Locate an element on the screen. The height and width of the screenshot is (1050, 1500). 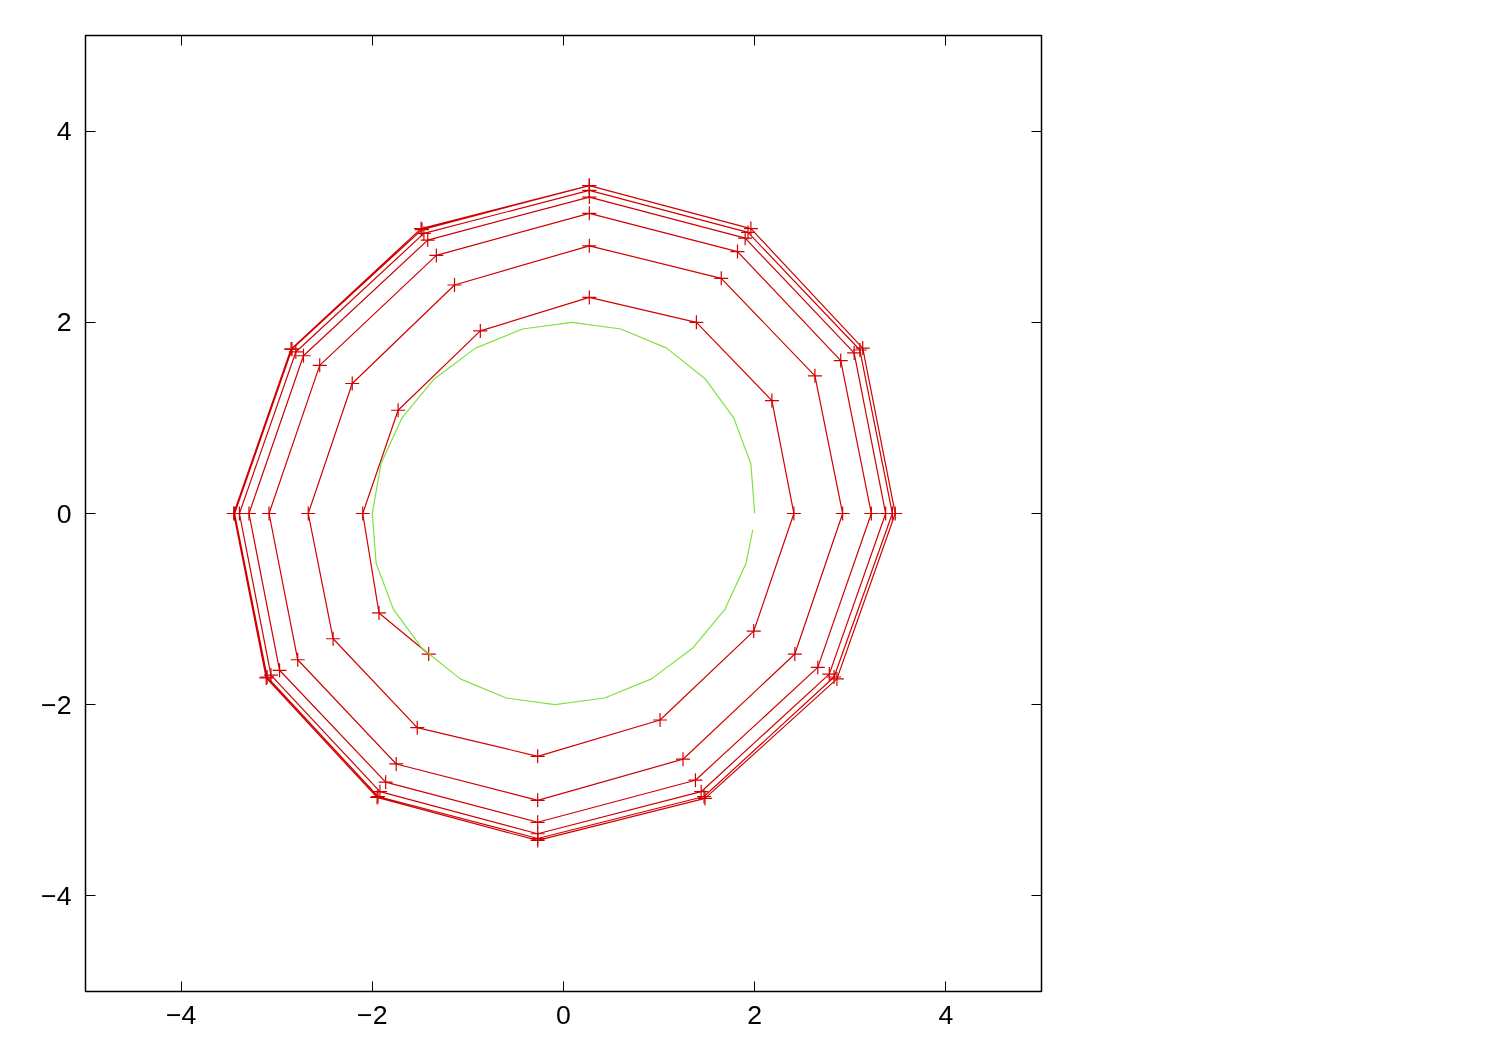
x-tick-label: −2 is located at coordinates (372, 1014).